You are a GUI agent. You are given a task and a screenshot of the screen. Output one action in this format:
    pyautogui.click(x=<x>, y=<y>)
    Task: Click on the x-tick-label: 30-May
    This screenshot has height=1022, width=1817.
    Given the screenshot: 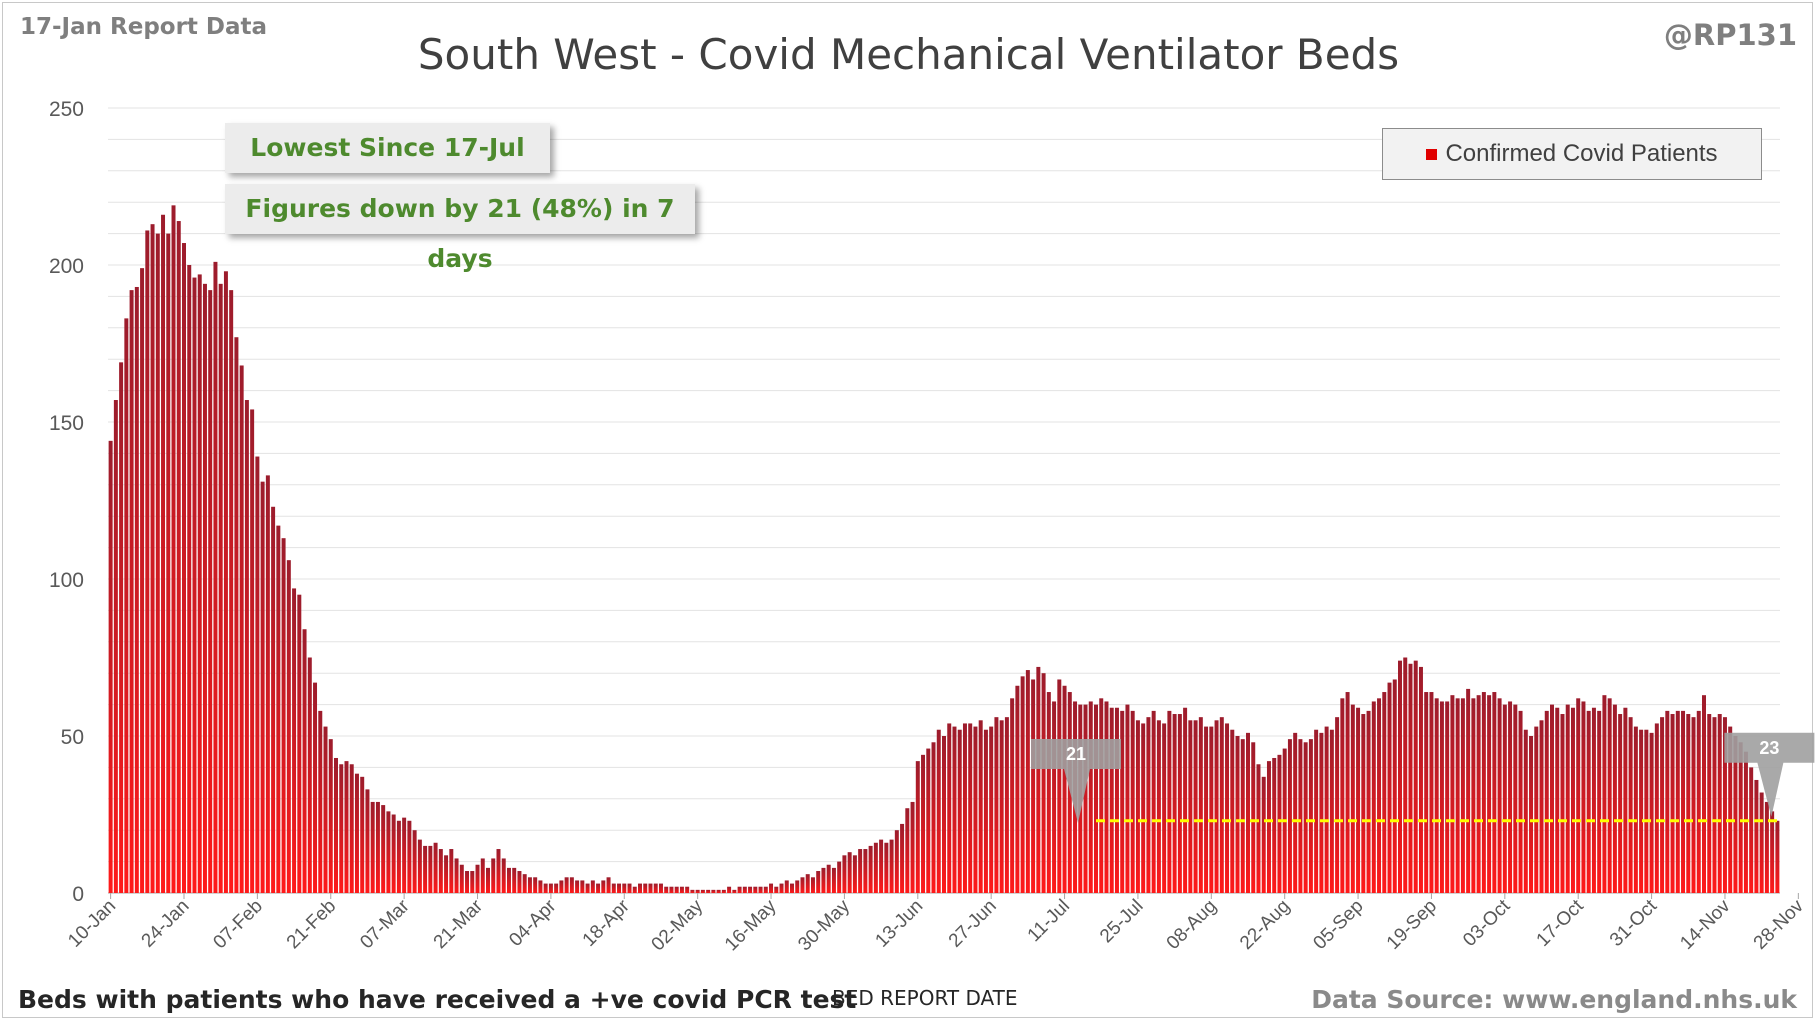 What is the action you would take?
    pyautogui.click(x=824, y=925)
    